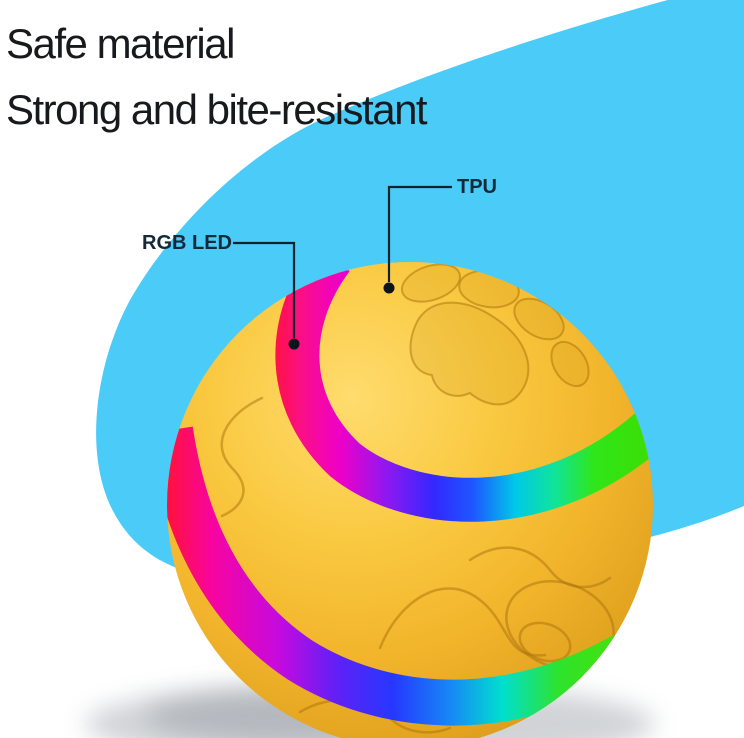 The image size is (744, 738). Describe the element at coordinates (389, 288) in the screenshot. I see `callout-dot-tpu` at that location.